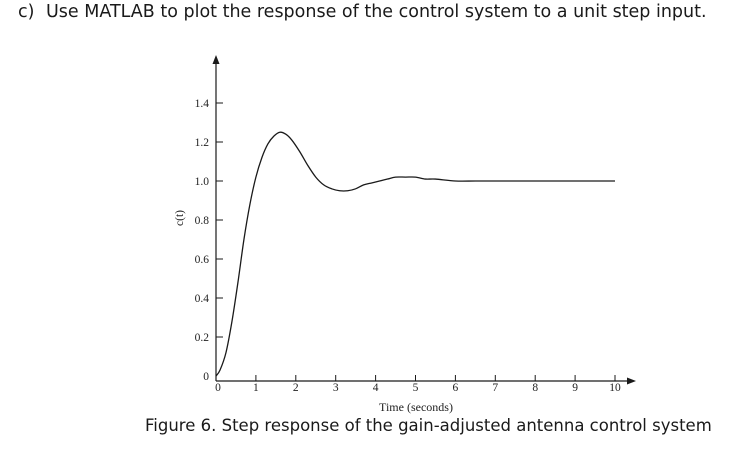 This screenshot has width=732, height=451. What do you see at coordinates (202, 299) in the screenshot?
I see `y-tick-label: 0.4` at bounding box center [202, 299].